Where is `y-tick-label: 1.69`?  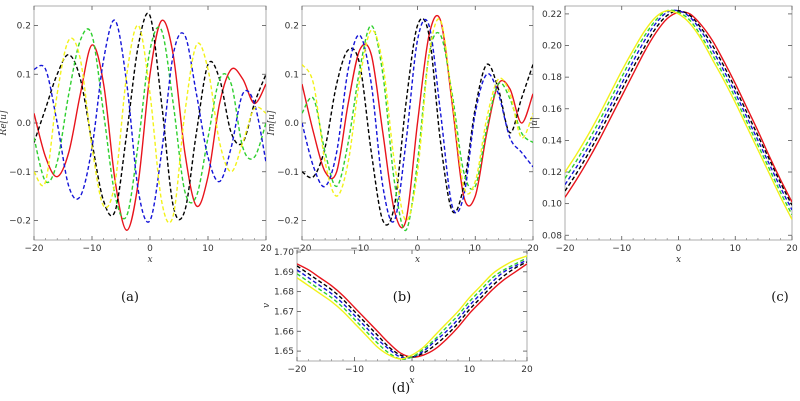
y-tick-label: 1.69 is located at coordinates (284, 273).